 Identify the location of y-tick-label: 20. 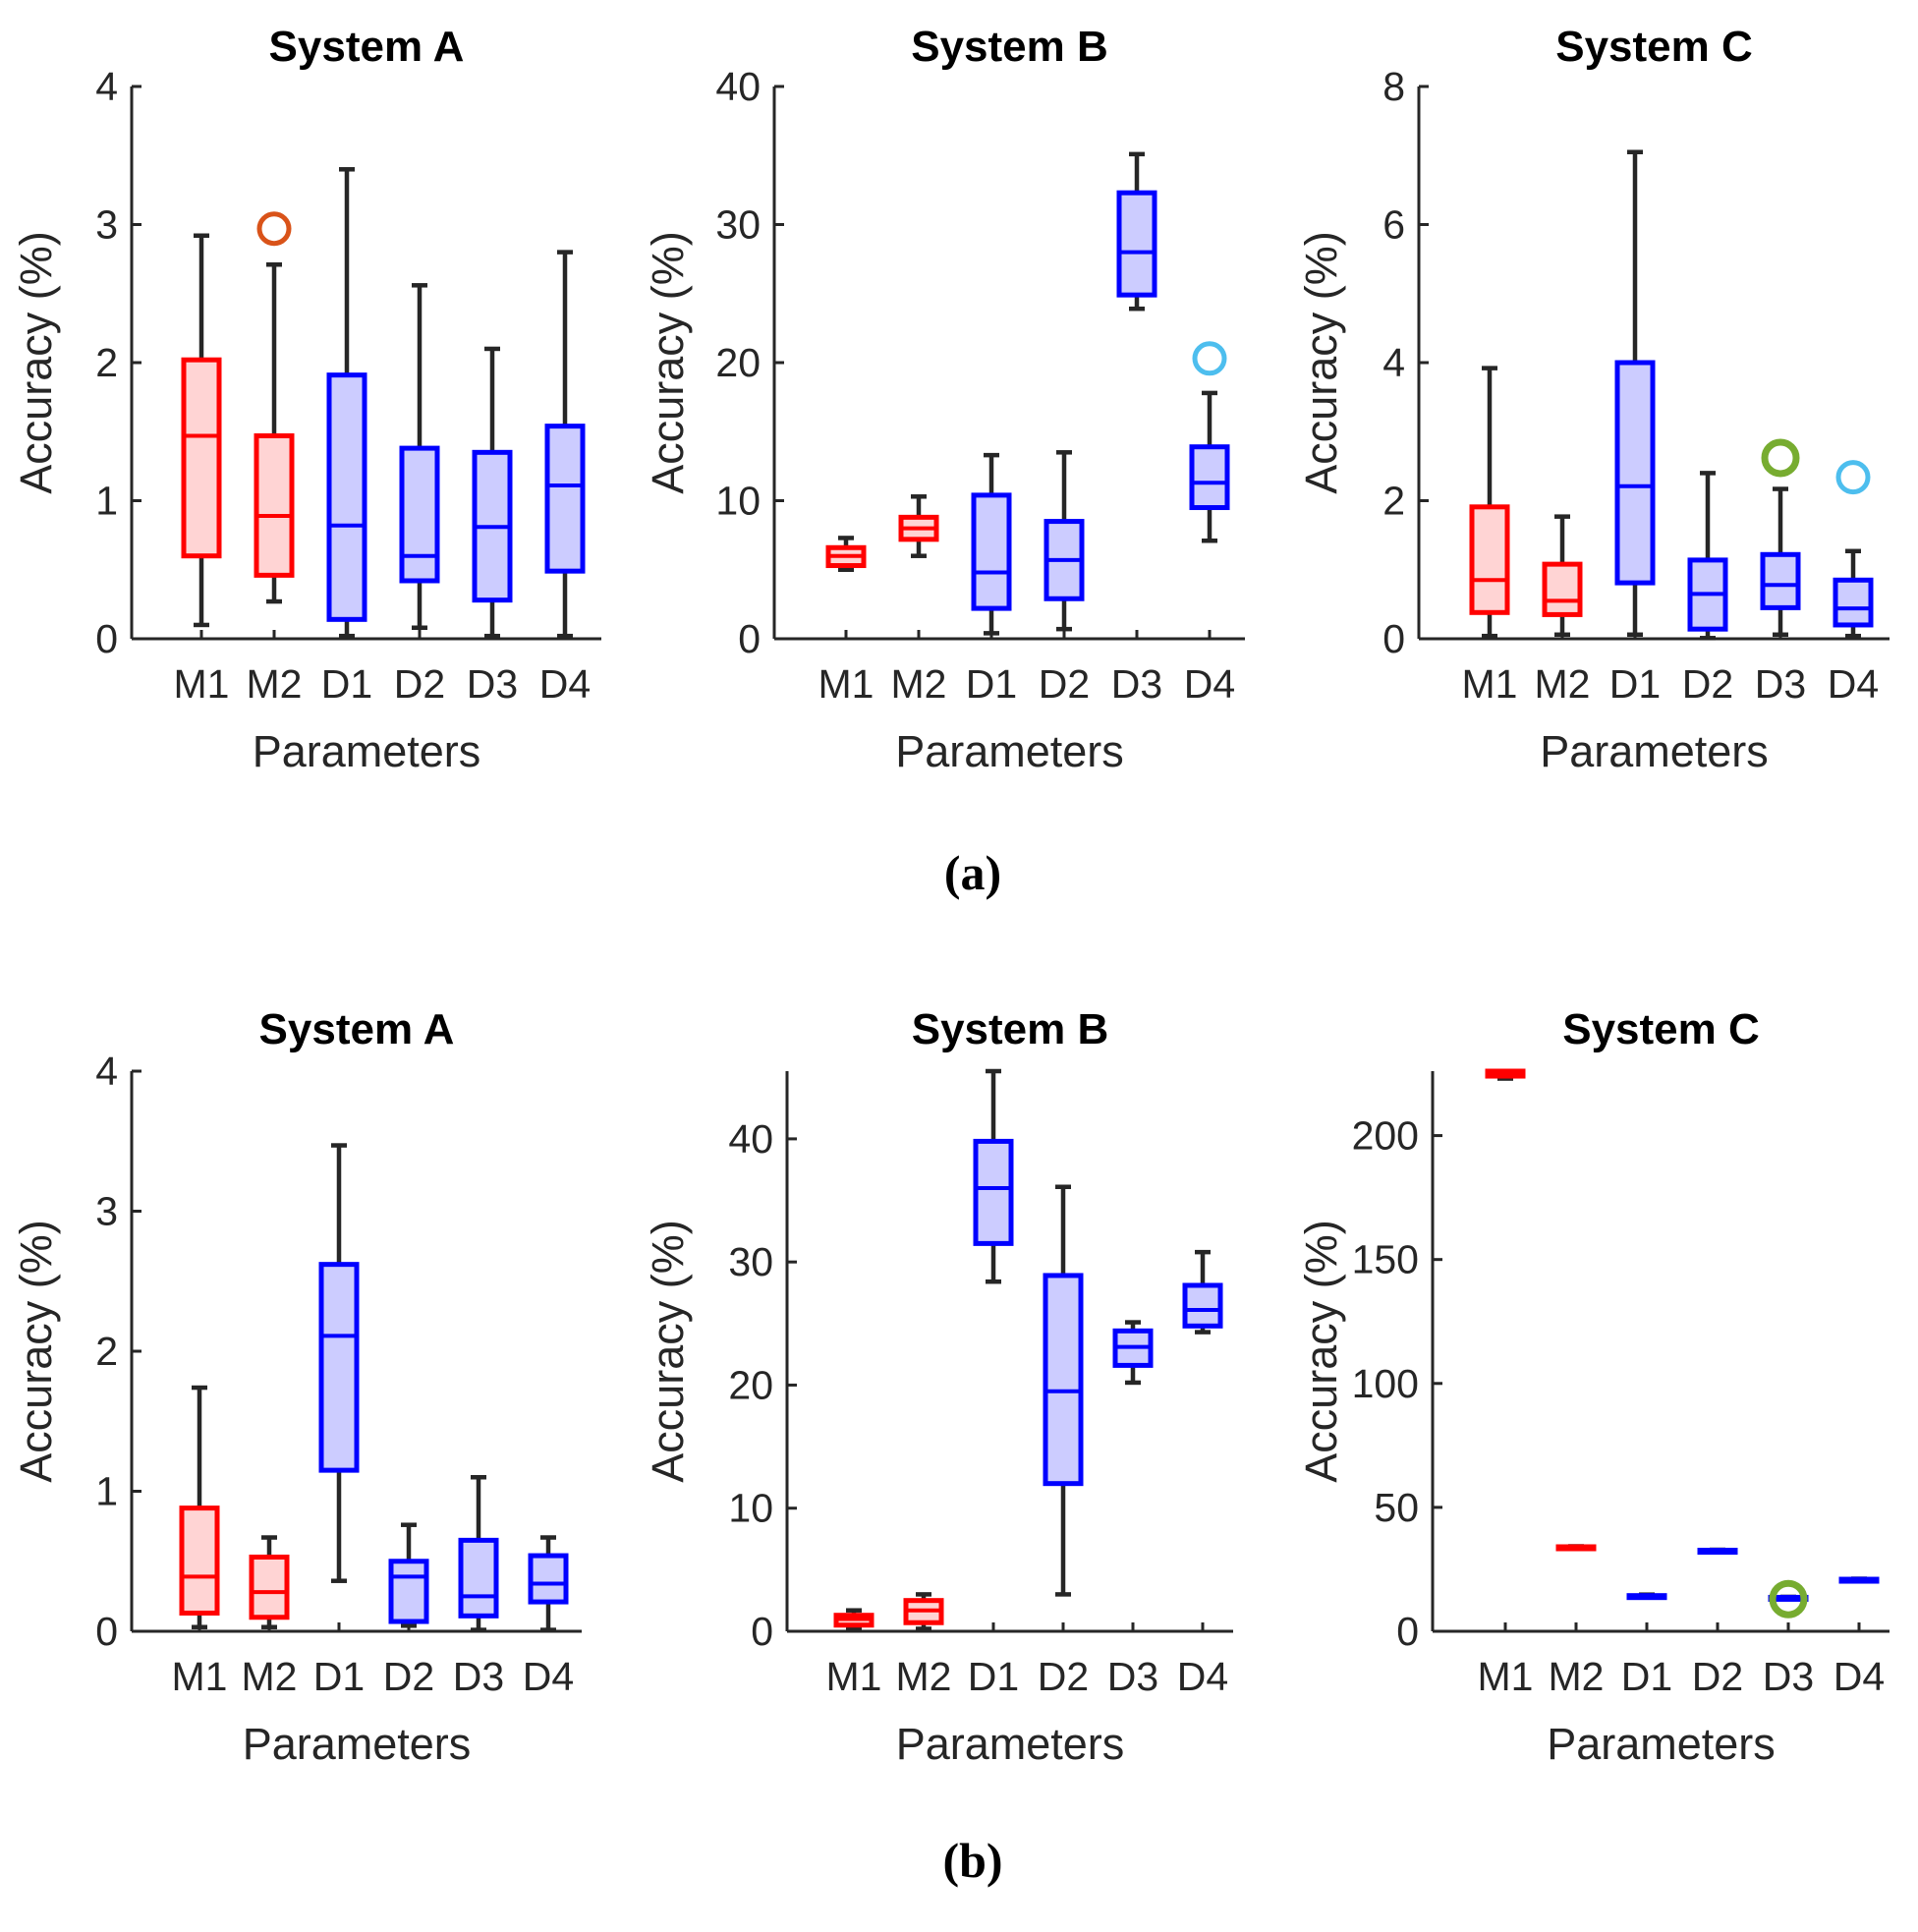
(751, 1384).